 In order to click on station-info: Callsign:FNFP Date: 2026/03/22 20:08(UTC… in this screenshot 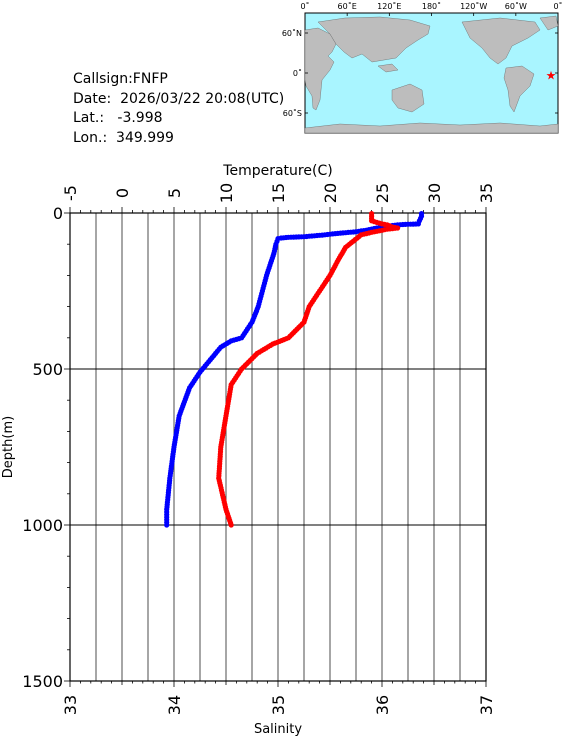, I will do `click(178, 109)`.